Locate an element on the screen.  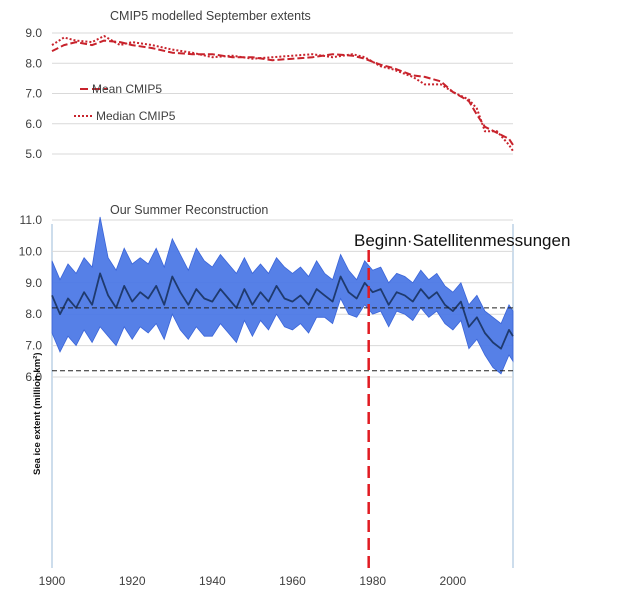
legend-mean-label: Mean CMIP5 is located at coordinates (127, 89).